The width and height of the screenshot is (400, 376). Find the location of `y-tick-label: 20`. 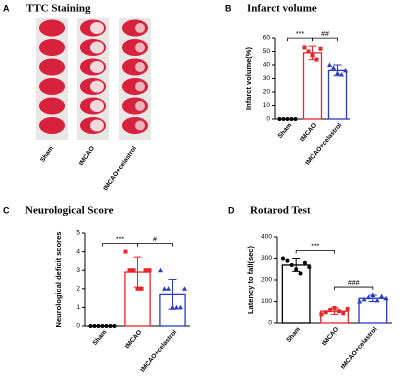

y-tick-label: 20 is located at coordinates (267, 92).